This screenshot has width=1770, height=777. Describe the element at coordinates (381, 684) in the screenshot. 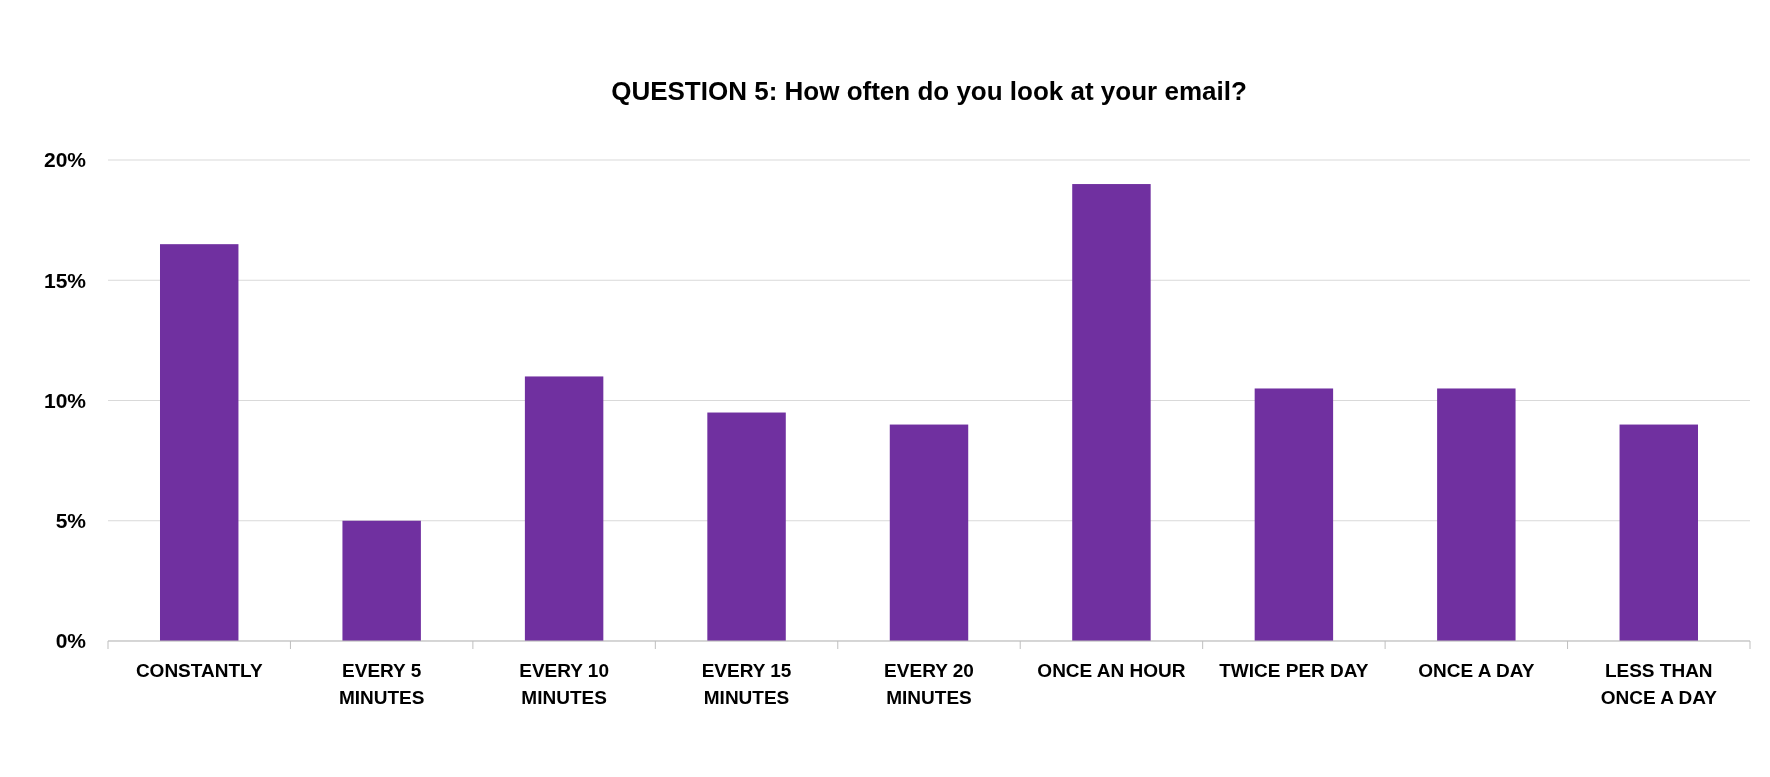

I see `x-tick-label: EVERY 5 MINUTES` at that location.